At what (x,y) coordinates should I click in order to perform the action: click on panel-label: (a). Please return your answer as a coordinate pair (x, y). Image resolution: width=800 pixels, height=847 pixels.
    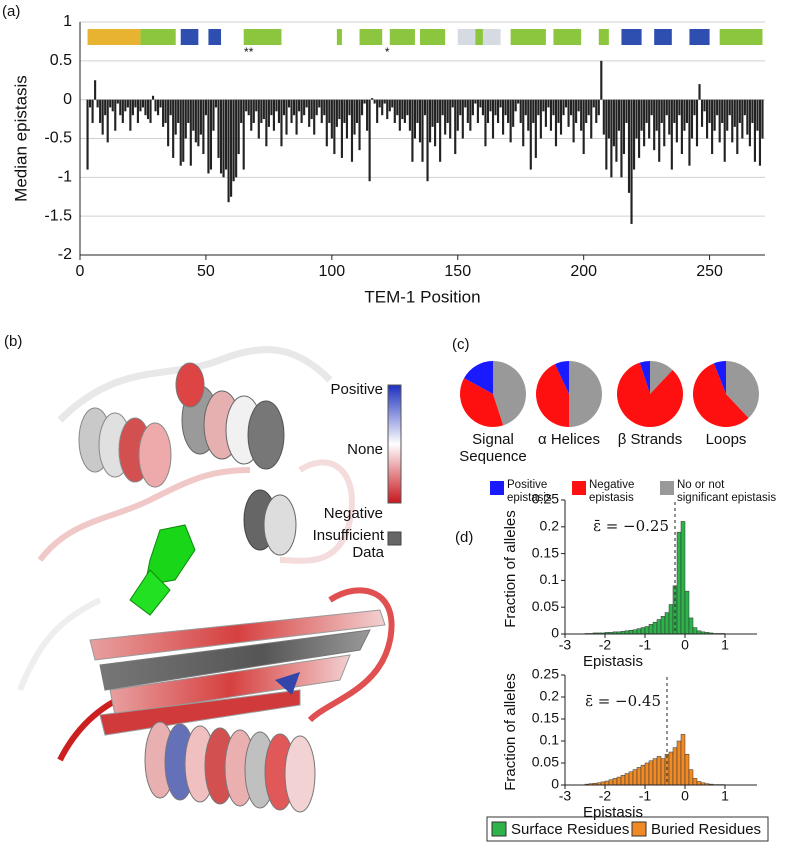
    Looking at the image, I should click on (11, 11).